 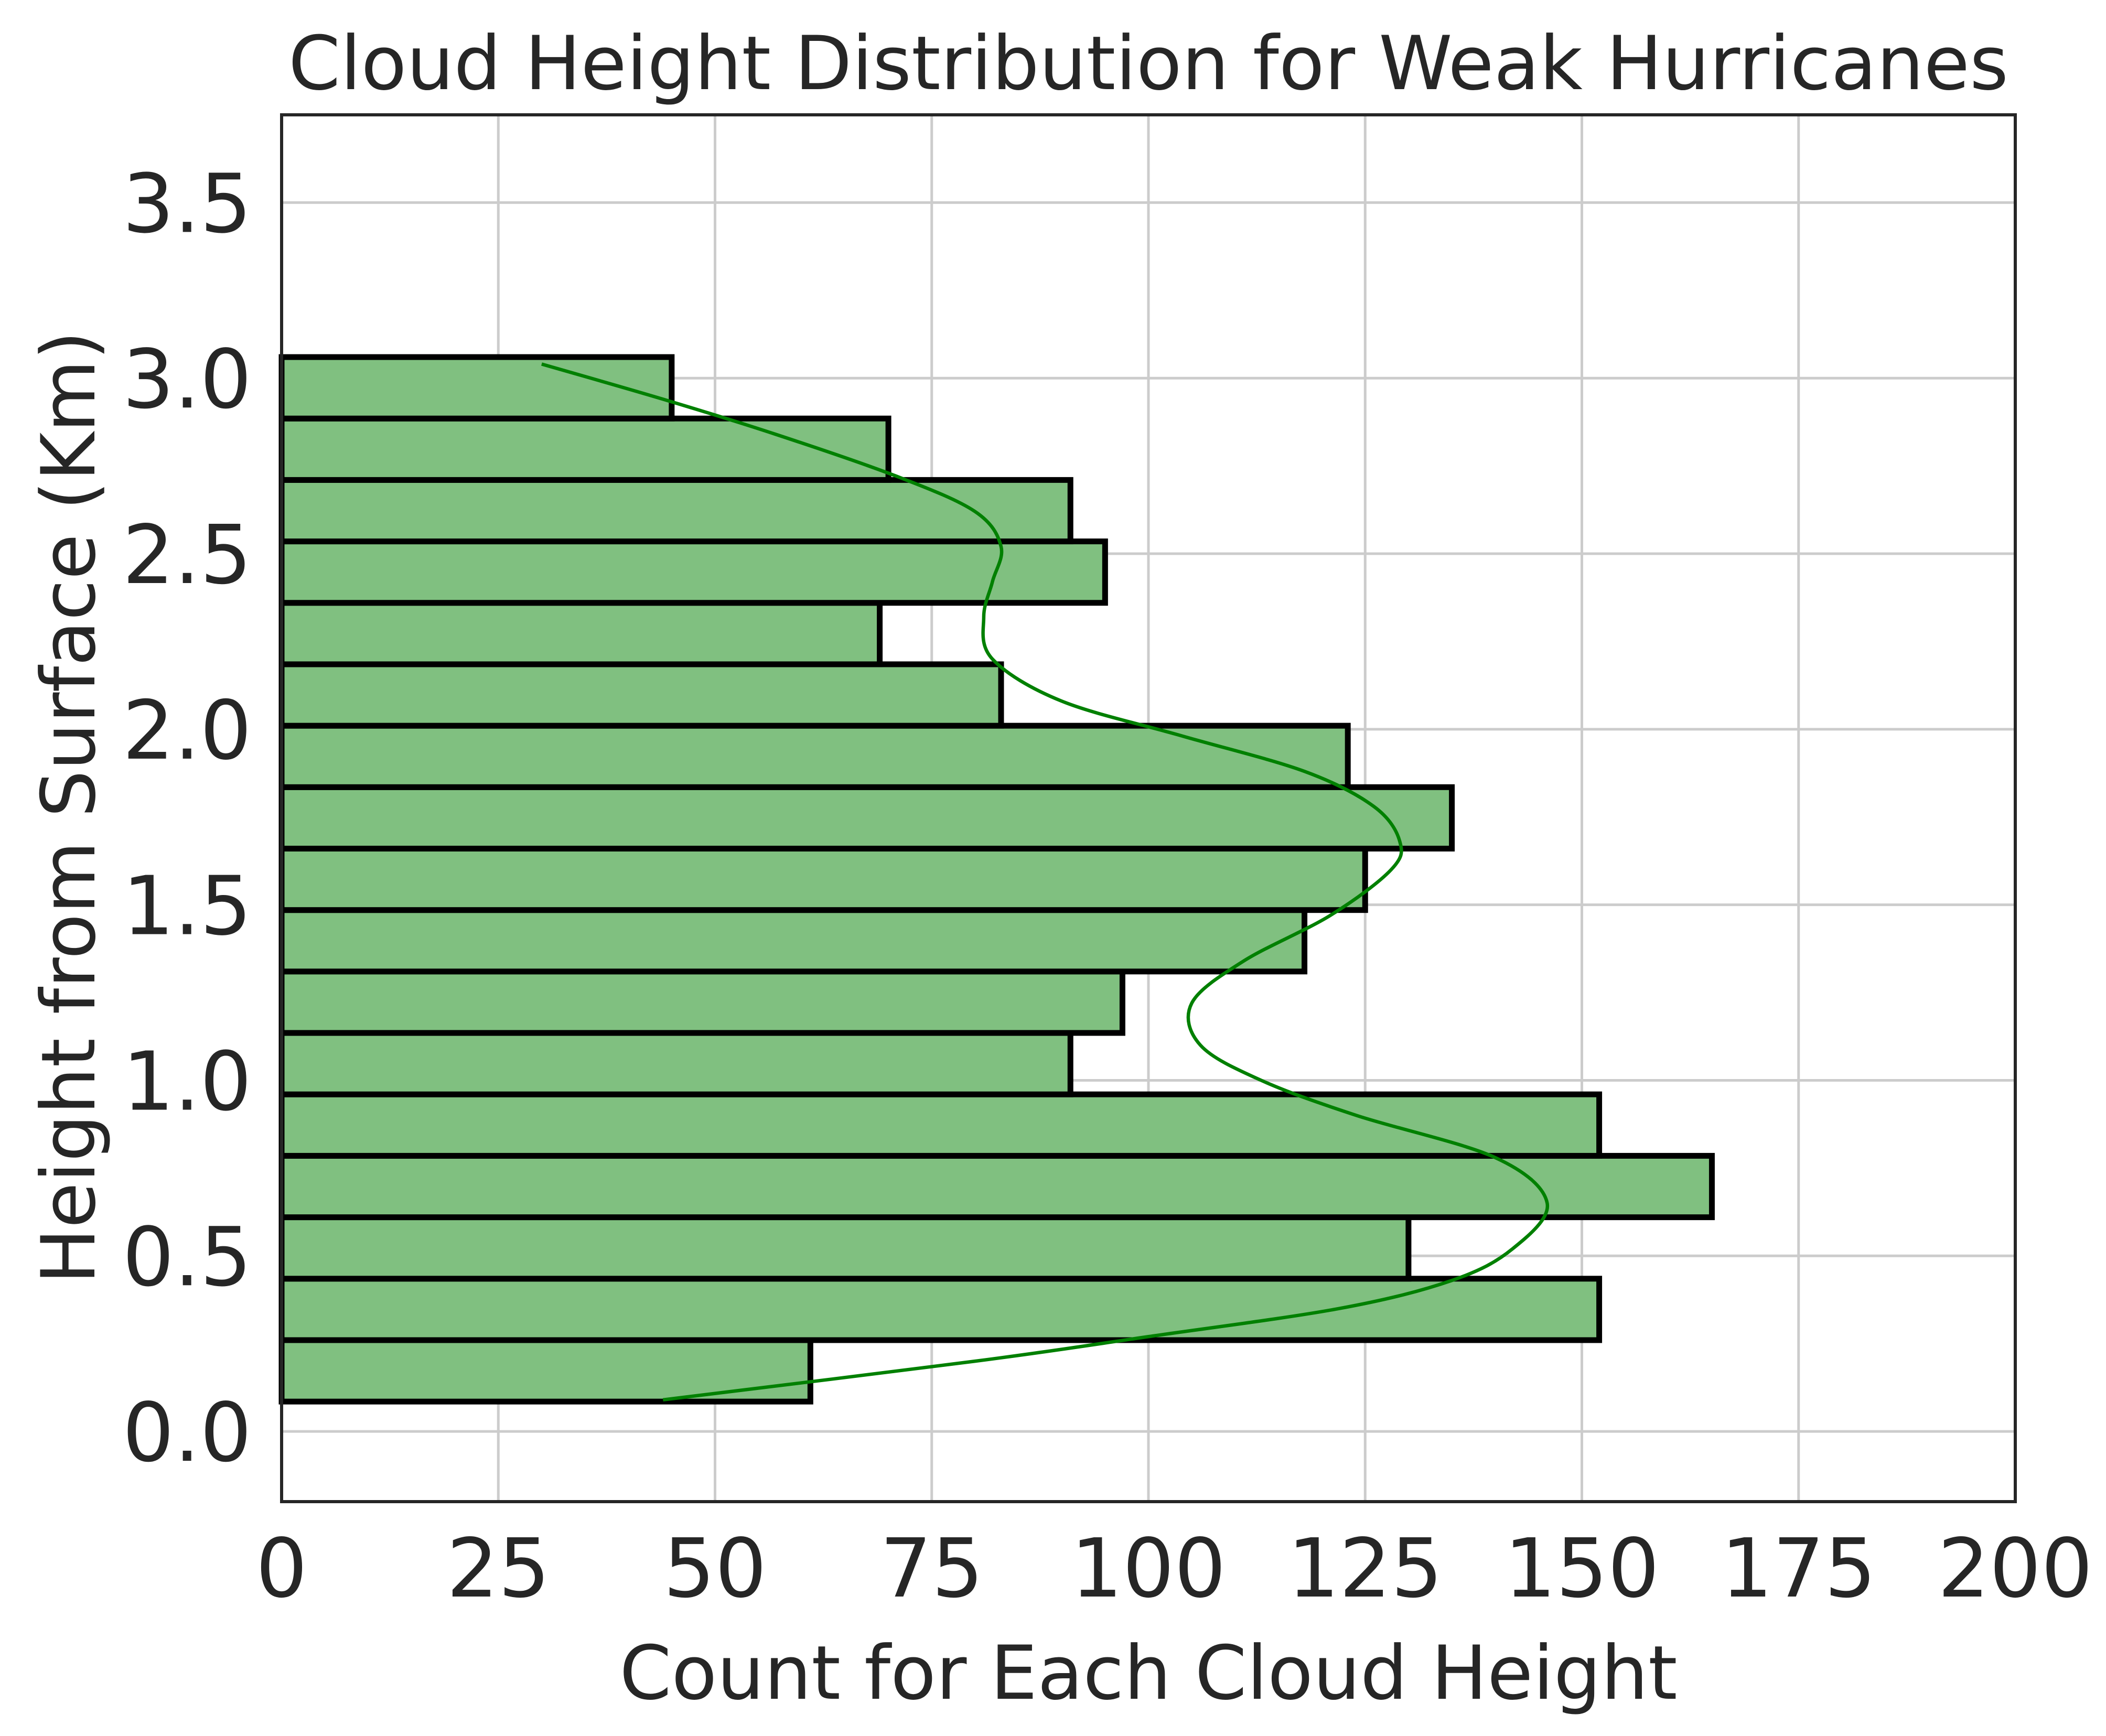 What do you see at coordinates (187, 1257) in the screenshot?
I see `y-tick-label: 0.5` at bounding box center [187, 1257].